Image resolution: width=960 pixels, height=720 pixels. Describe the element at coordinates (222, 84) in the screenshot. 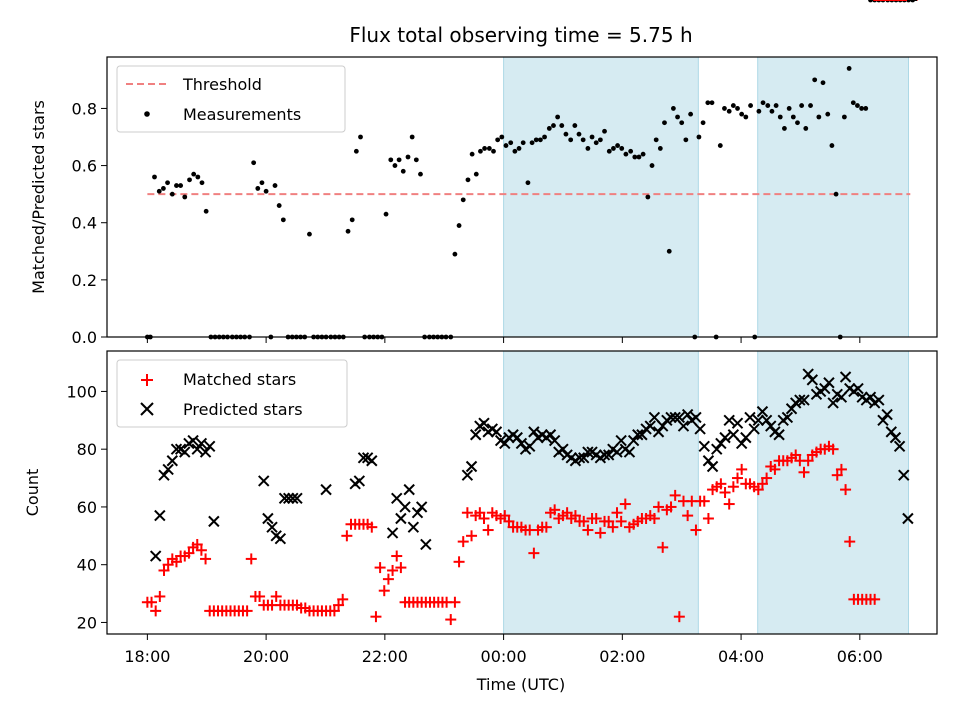

I see `legend-threshold-label: Threshold` at that location.